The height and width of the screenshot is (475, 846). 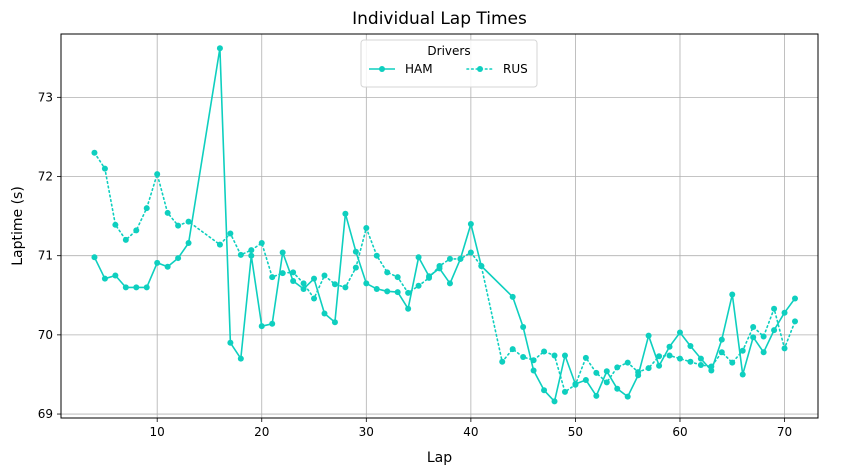 What do you see at coordinates (419, 69) in the screenshot?
I see `legend-label-ham: HAM` at bounding box center [419, 69].